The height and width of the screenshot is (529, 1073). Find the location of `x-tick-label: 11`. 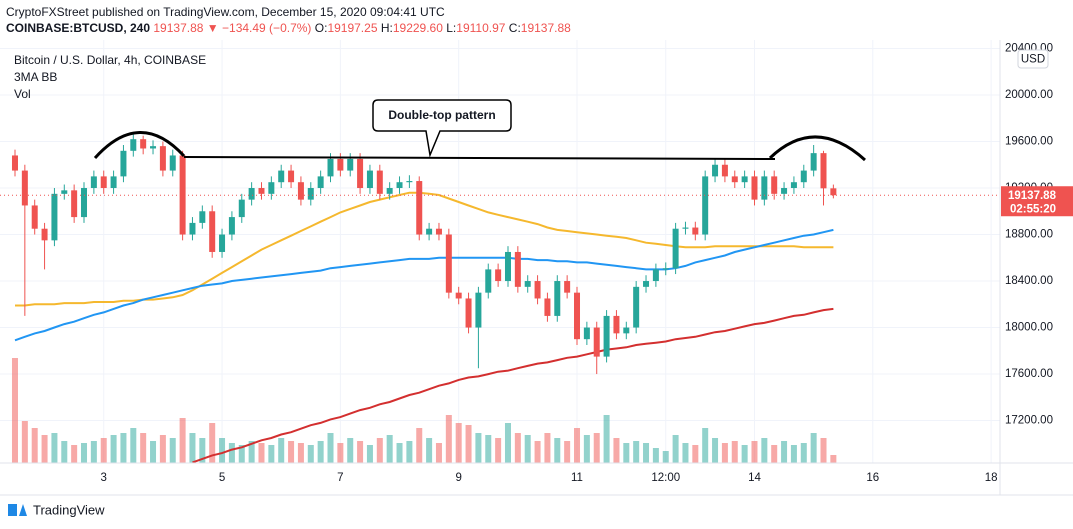

x-tick-label: 11 is located at coordinates (577, 478).